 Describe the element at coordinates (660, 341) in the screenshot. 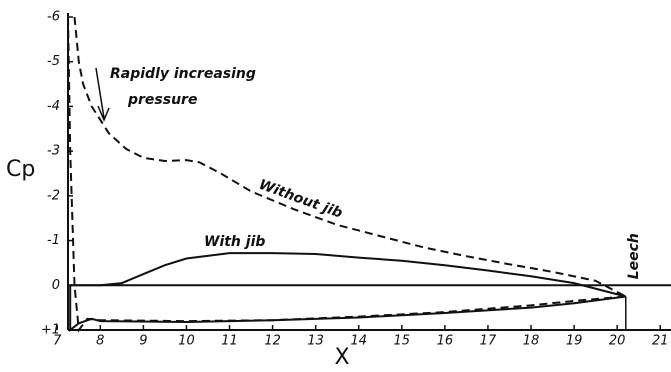

I see `x-tick-label: 21` at that location.